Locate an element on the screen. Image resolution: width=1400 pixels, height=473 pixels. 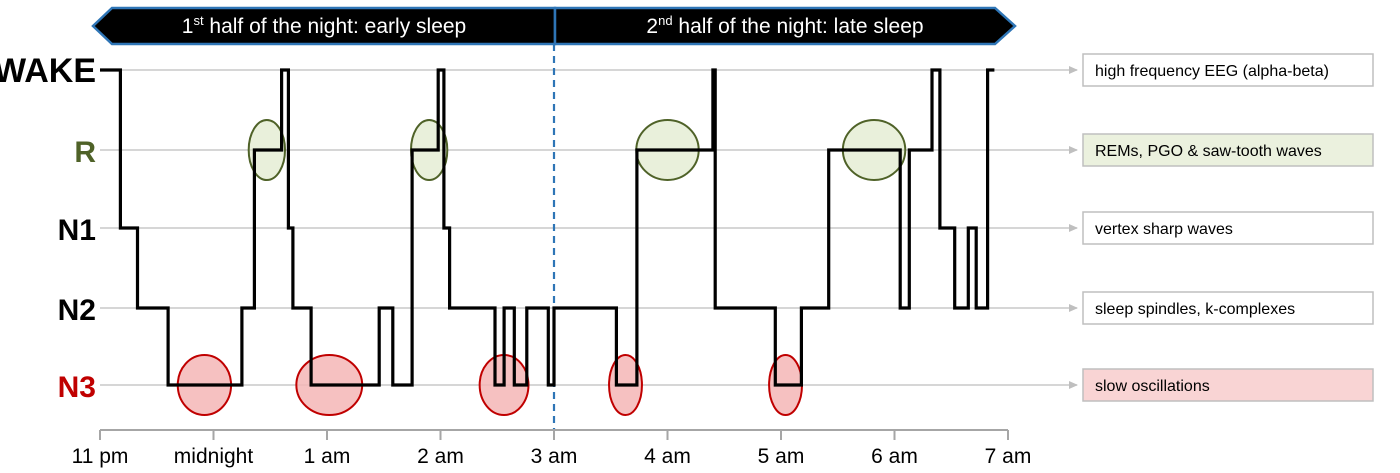
x-tick-label: 5 am is located at coordinates (781, 456).